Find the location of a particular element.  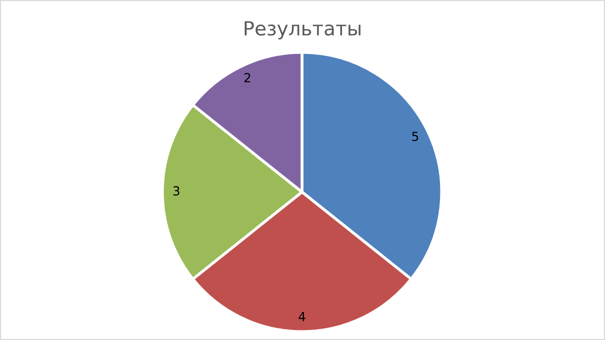

data-label: 4 is located at coordinates (302, 317).